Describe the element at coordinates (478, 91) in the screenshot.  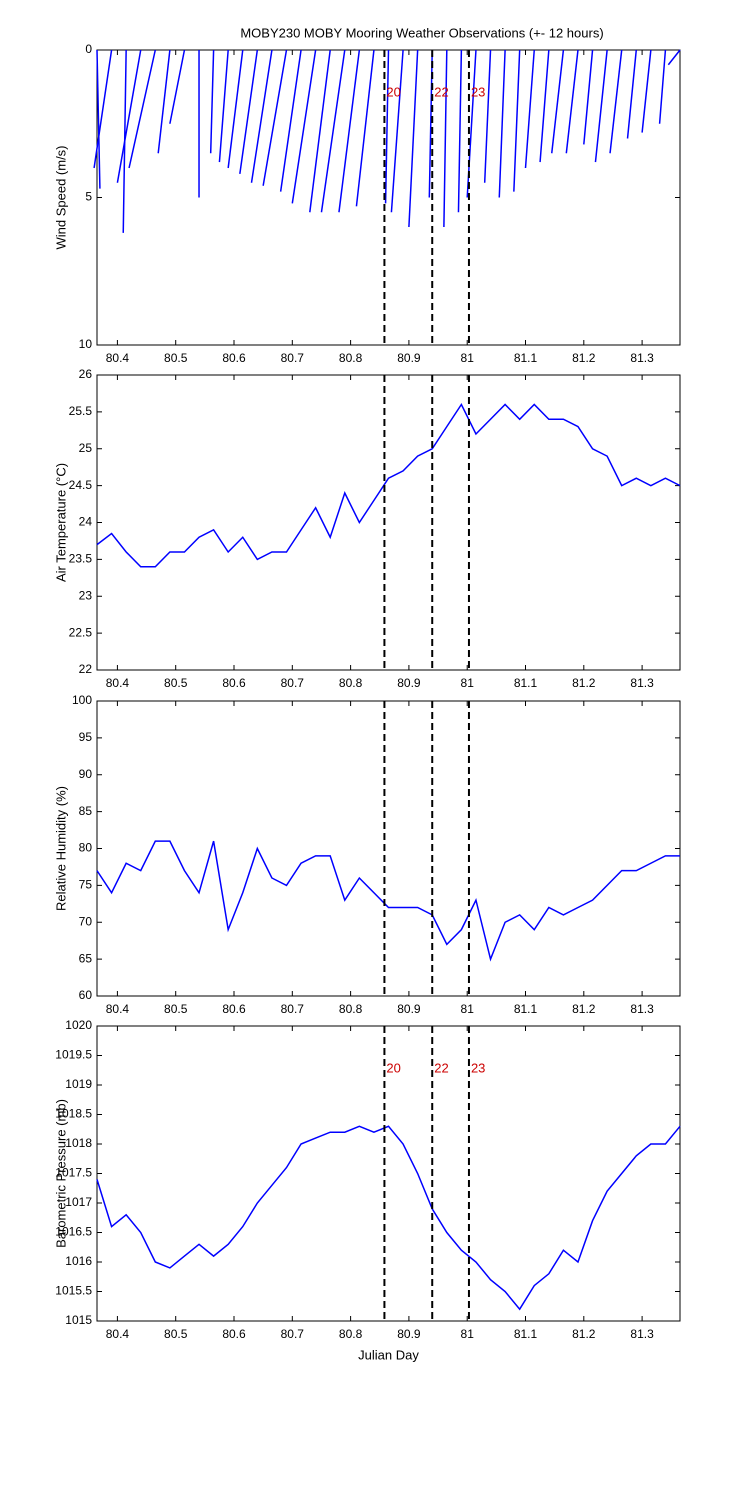
I see `event-label: 23` at that location.